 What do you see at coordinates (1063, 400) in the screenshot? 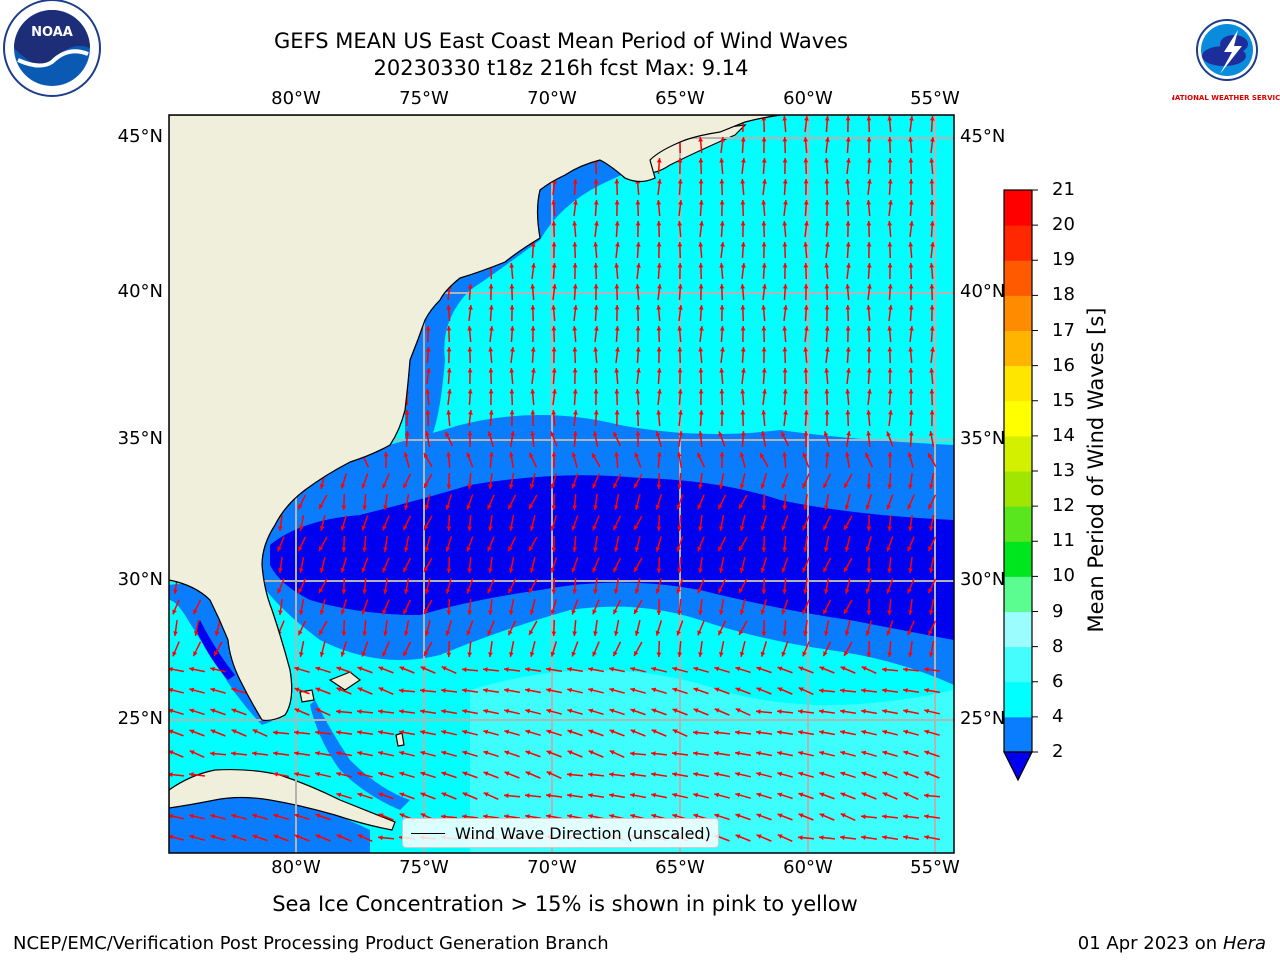
I see `colorbar-tick-label: 15` at bounding box center [1063, 400].